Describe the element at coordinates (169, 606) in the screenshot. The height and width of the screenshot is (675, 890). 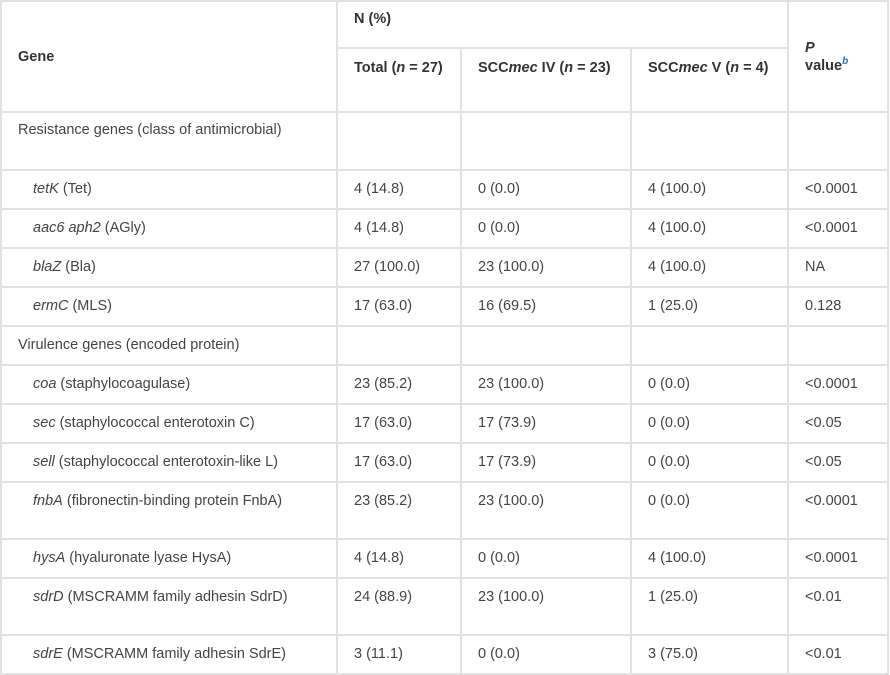
I see `gene-cell: sdrD (MSCRAMM family adhesin SdrD)` at that location.